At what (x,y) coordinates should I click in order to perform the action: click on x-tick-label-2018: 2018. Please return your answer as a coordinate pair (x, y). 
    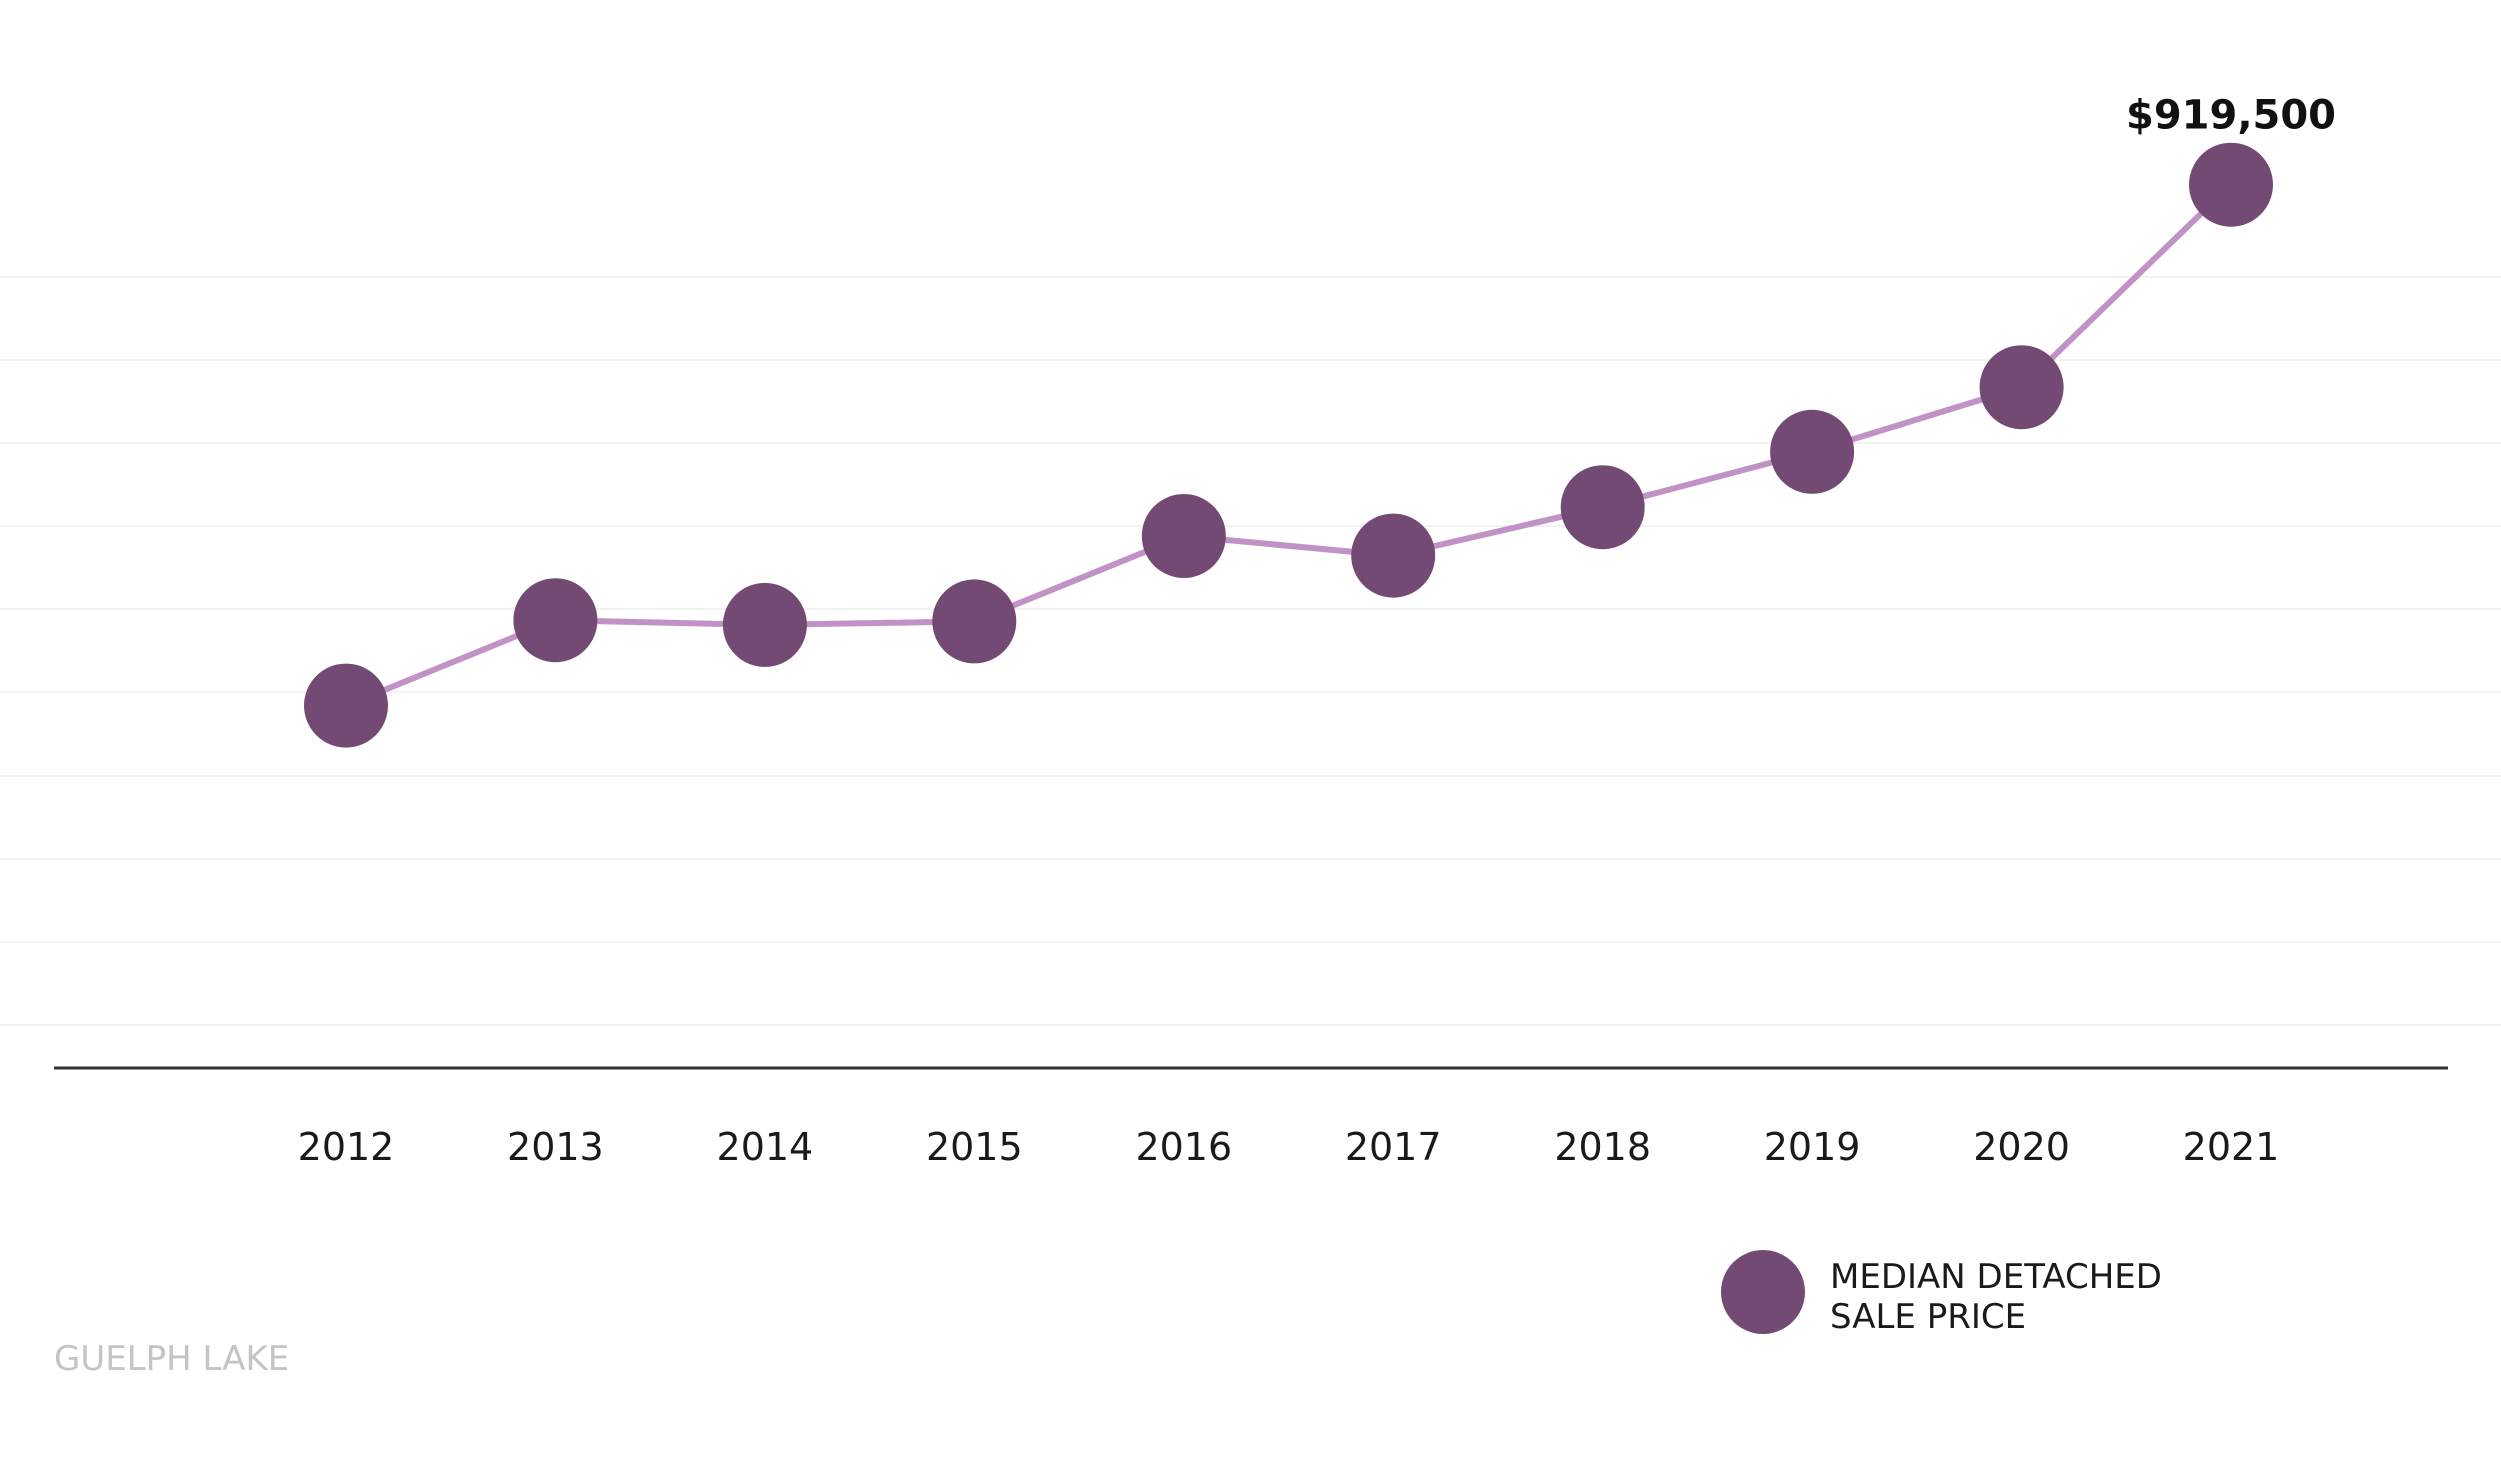
    Looking at the image, I should click on (1602, 1147).